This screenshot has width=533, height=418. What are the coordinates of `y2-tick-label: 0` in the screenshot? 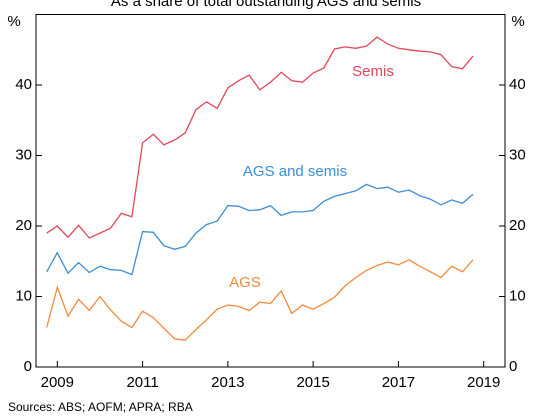 It's located at (513, 366).